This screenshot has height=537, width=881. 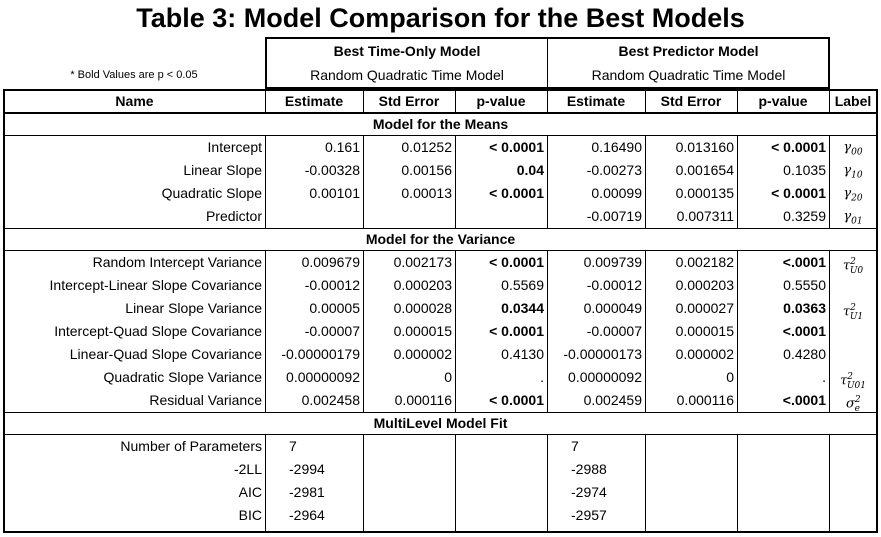 I want to click on header-bottom-border, so click(x=440, y=112).